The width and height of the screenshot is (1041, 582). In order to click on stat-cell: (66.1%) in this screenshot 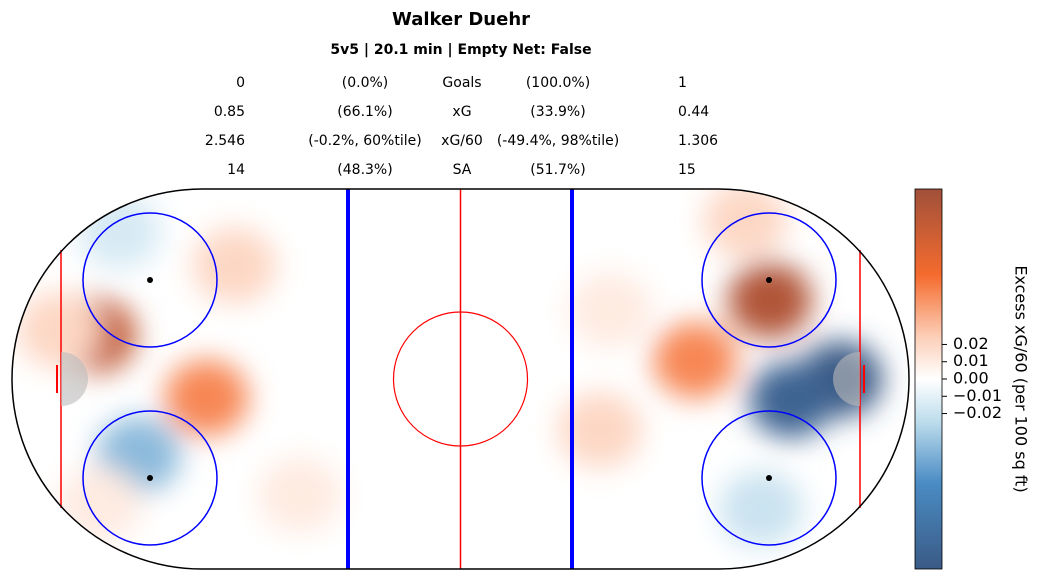, I will do `click(364, 112)`.